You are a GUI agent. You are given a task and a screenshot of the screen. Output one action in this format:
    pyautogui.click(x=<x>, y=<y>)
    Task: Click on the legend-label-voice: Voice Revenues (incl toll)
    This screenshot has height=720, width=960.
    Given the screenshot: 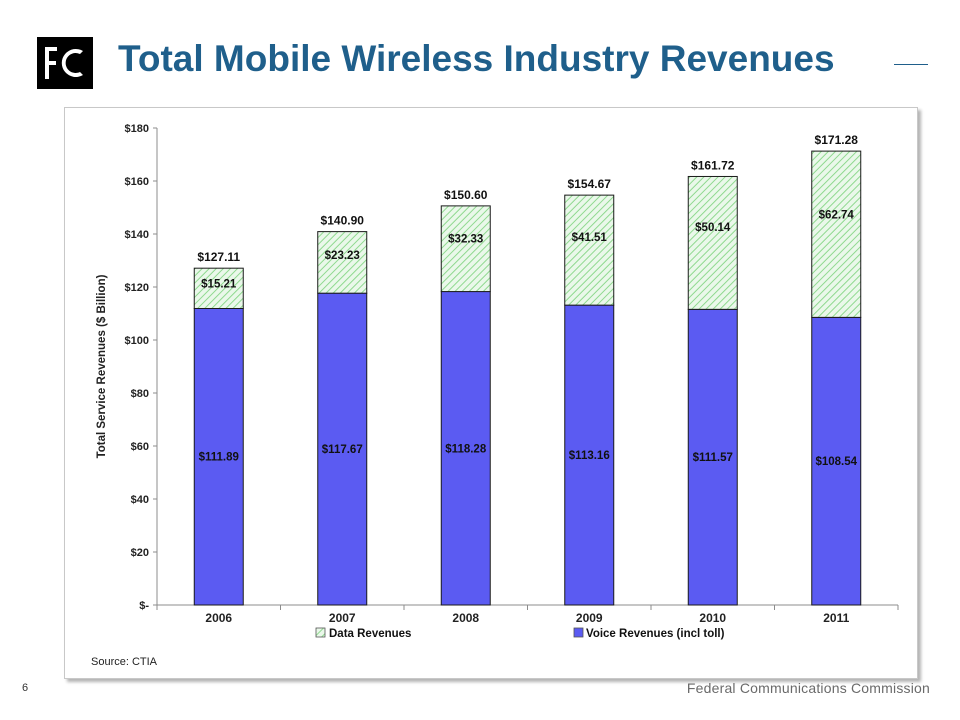 What is the action you would take?
    pyautogui.click(x=655, y=634)
    